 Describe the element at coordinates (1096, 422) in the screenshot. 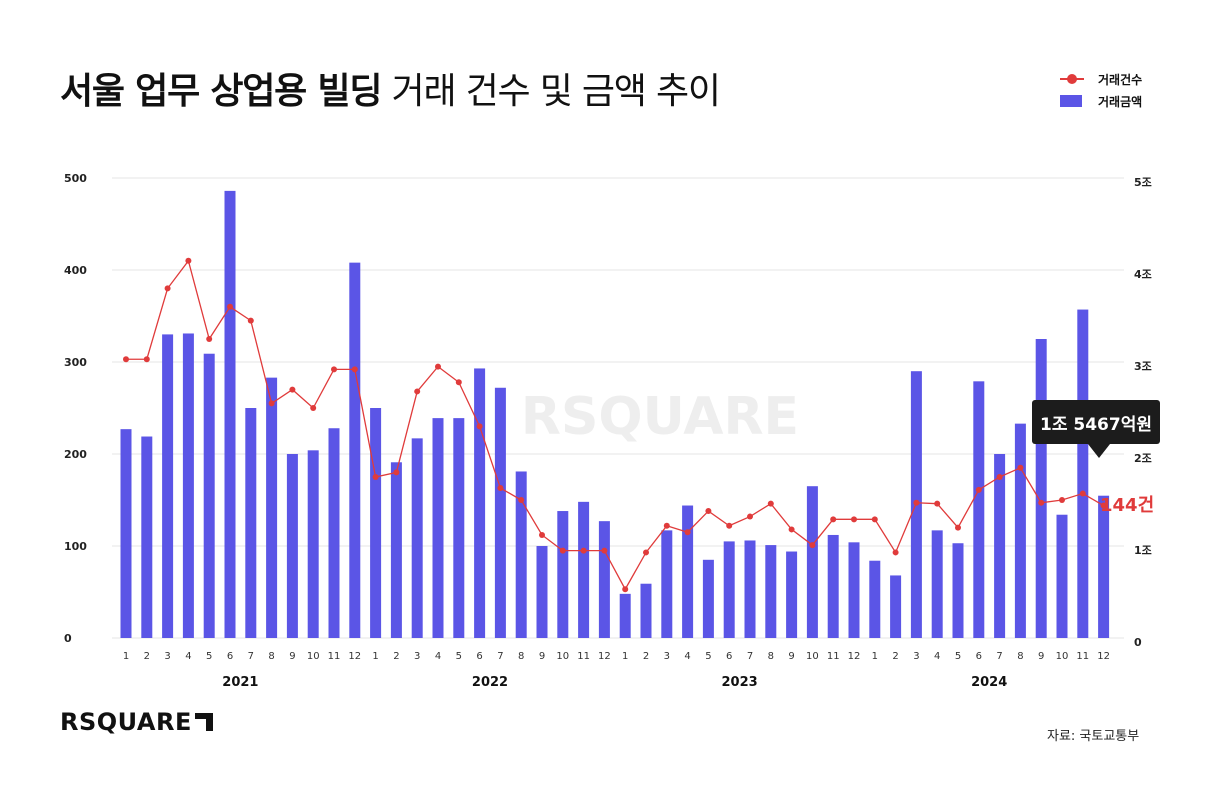

I see `last-amount-tooltip: 1조 5467억원` at that location.